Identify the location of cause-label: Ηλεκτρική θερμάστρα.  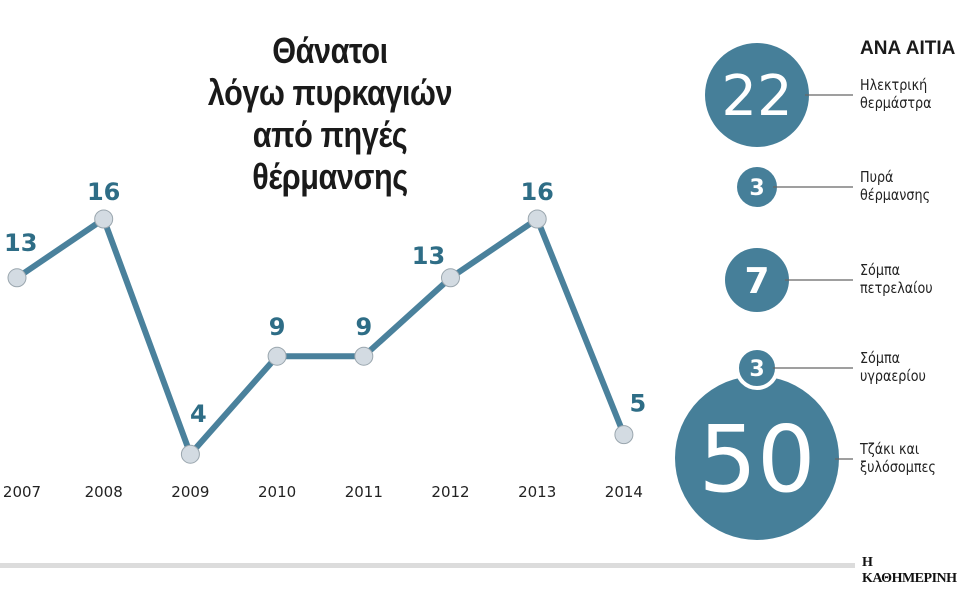
(896, 94).